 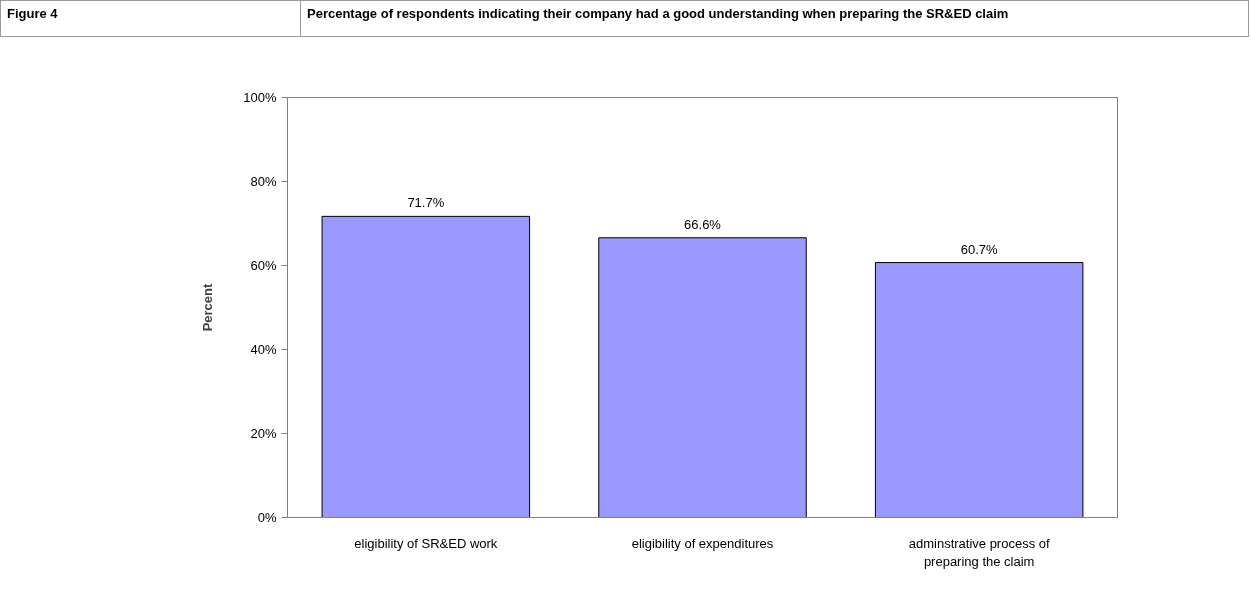 I want to click on x-tick-label: adminstrative process of preparing the claim, so click(x=979, y=552).